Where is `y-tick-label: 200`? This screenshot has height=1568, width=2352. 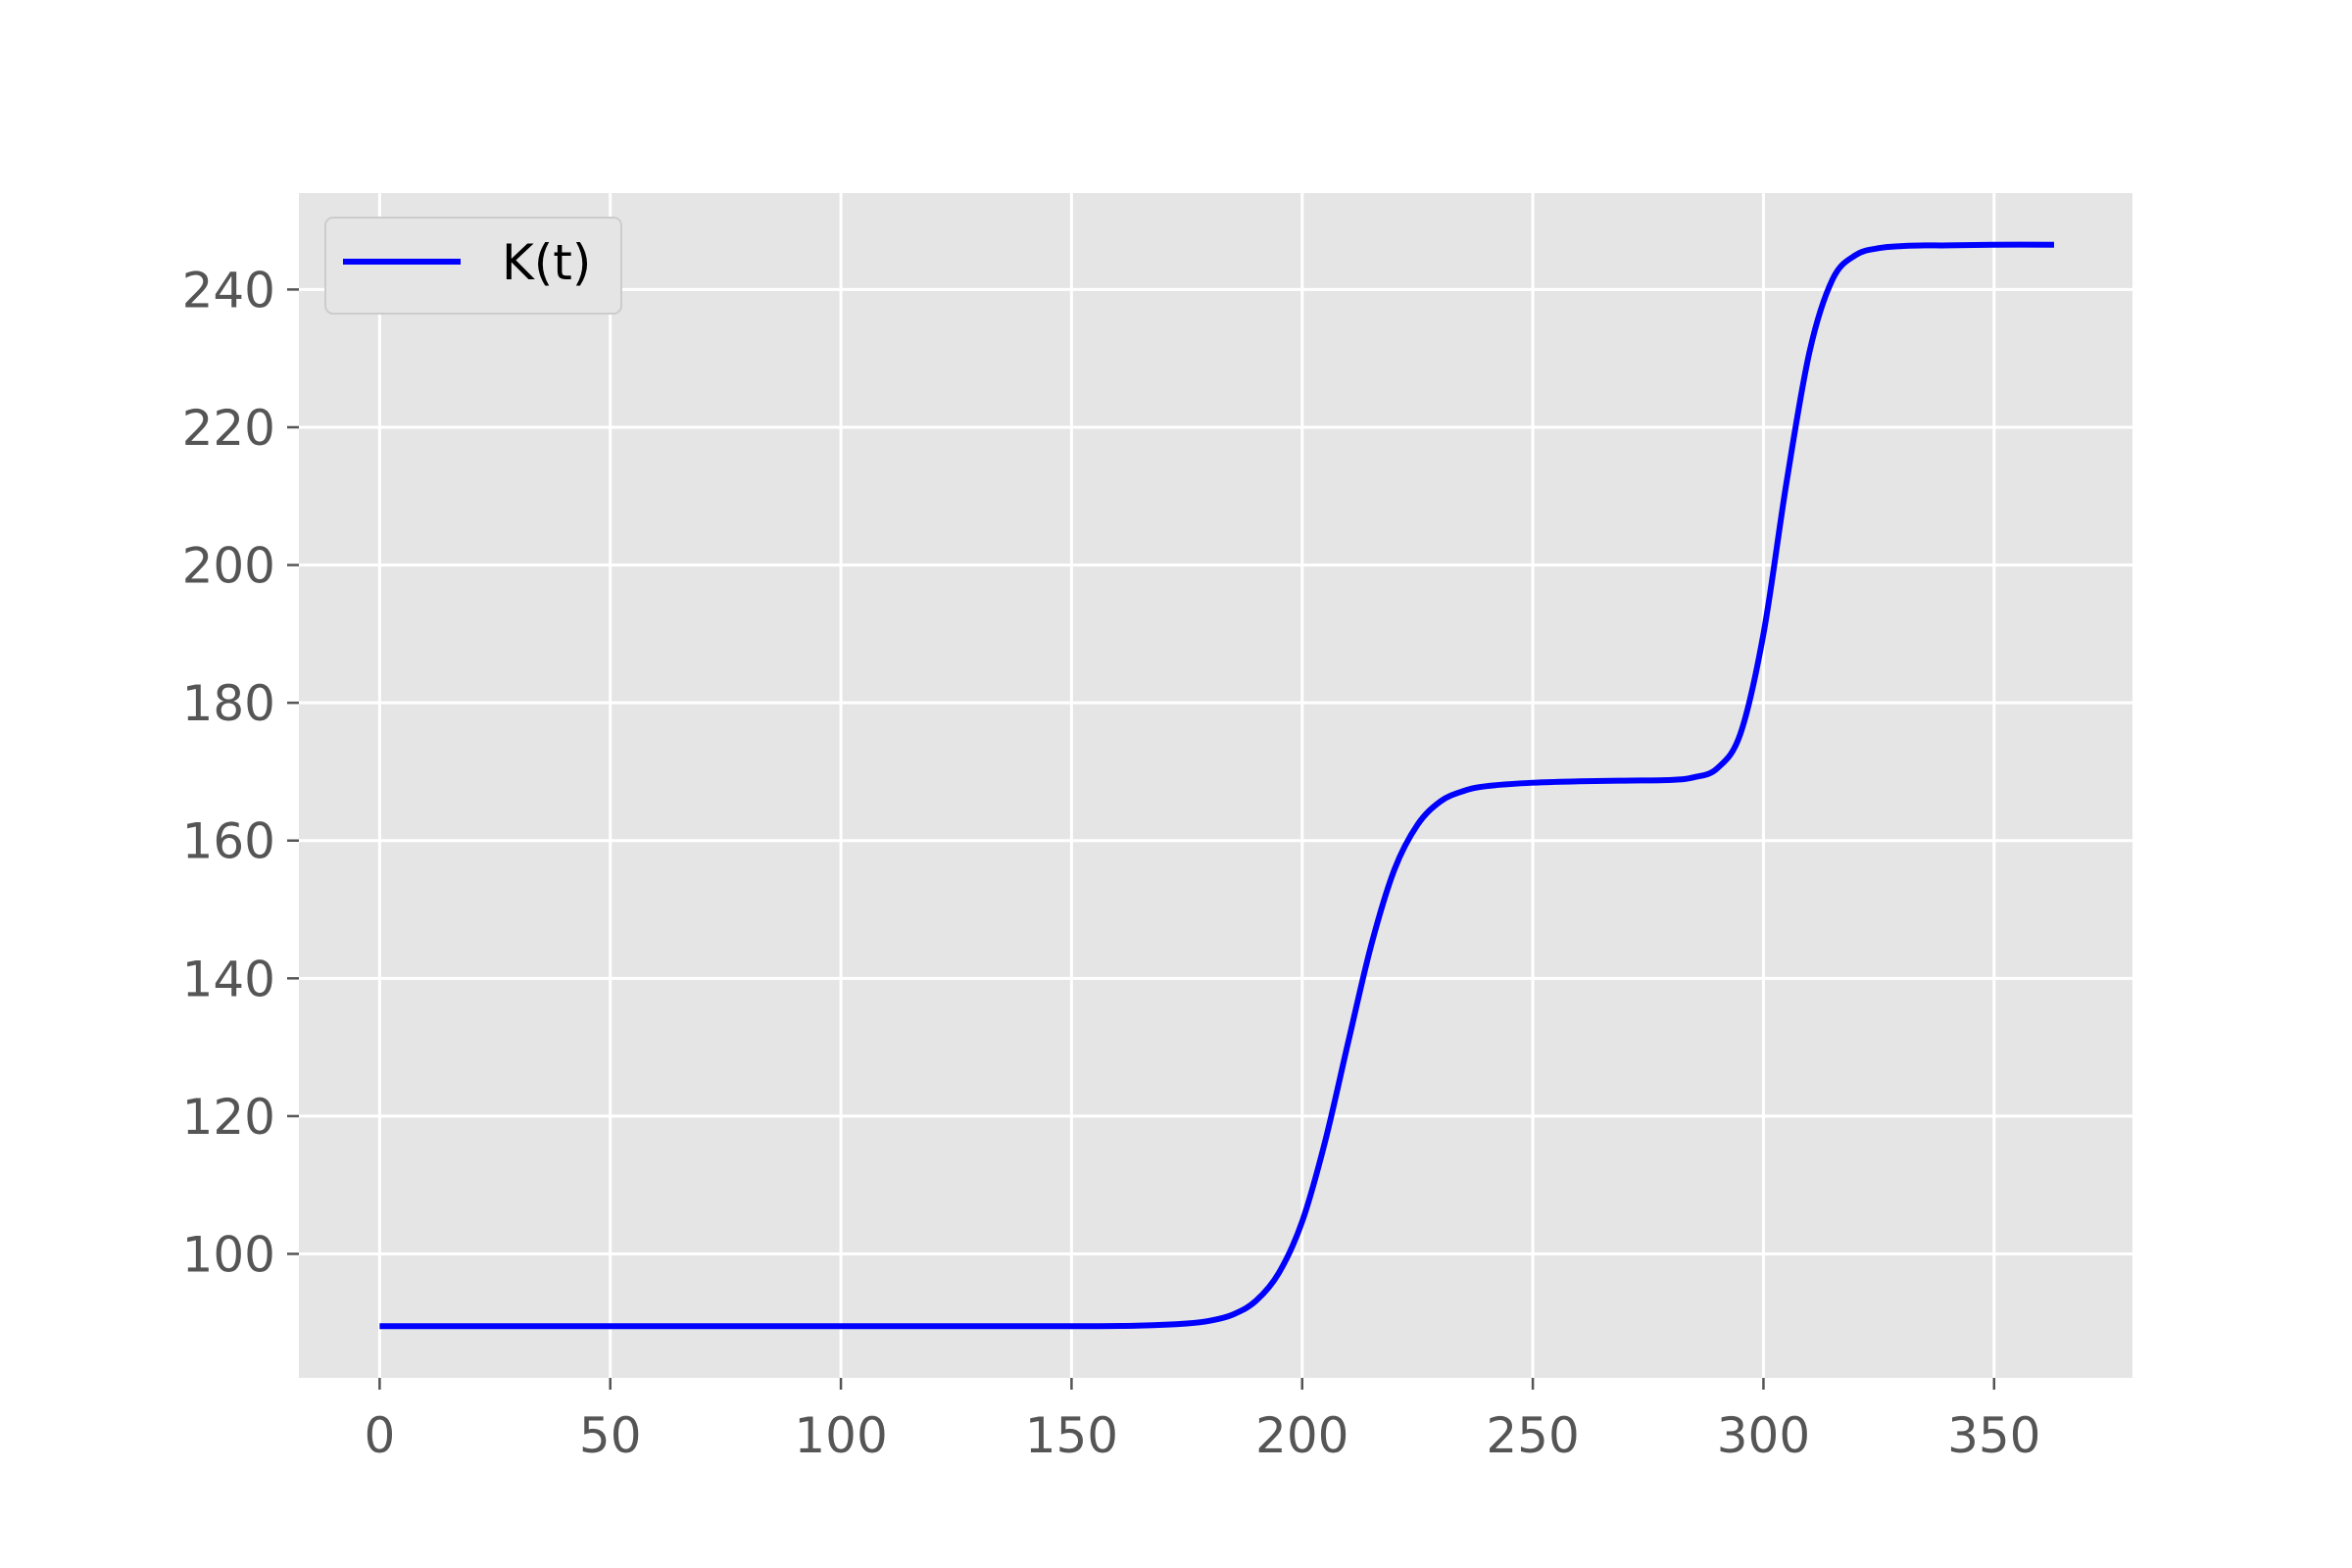
y-tick-label: 200 is located at coordinates (228, 566).